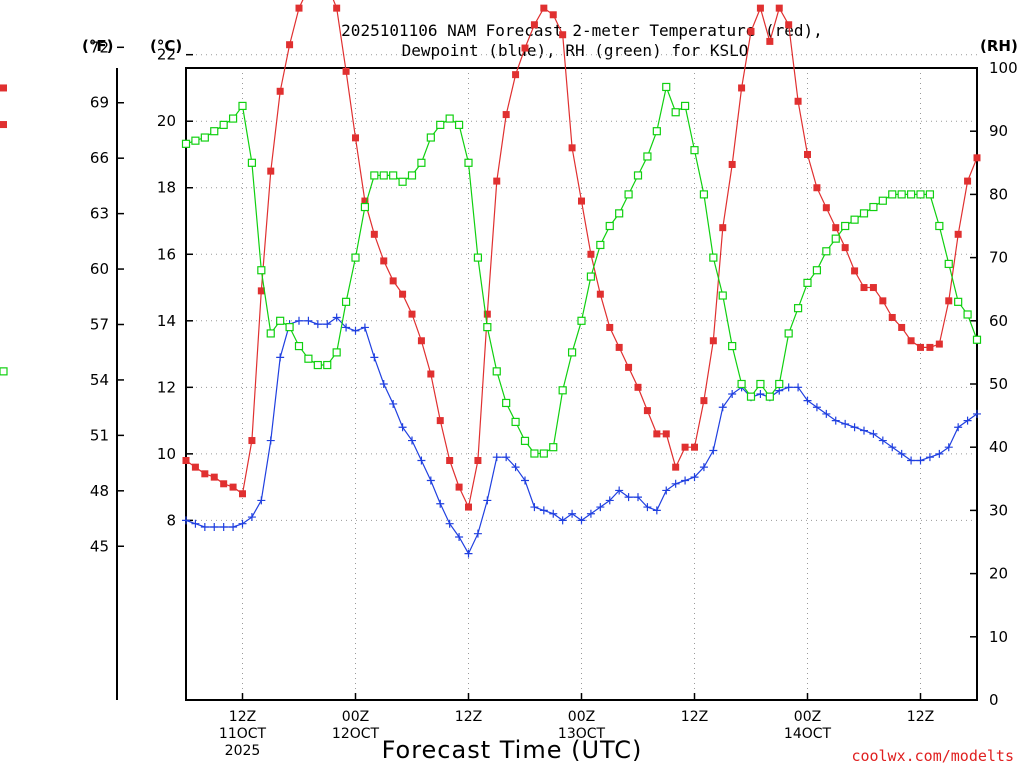 The height and width of the screenshot is (768, 1024). Describe the element at coordinates (166, 254) in the screenshot. I see `celsius-tick-label: 16` at that location.